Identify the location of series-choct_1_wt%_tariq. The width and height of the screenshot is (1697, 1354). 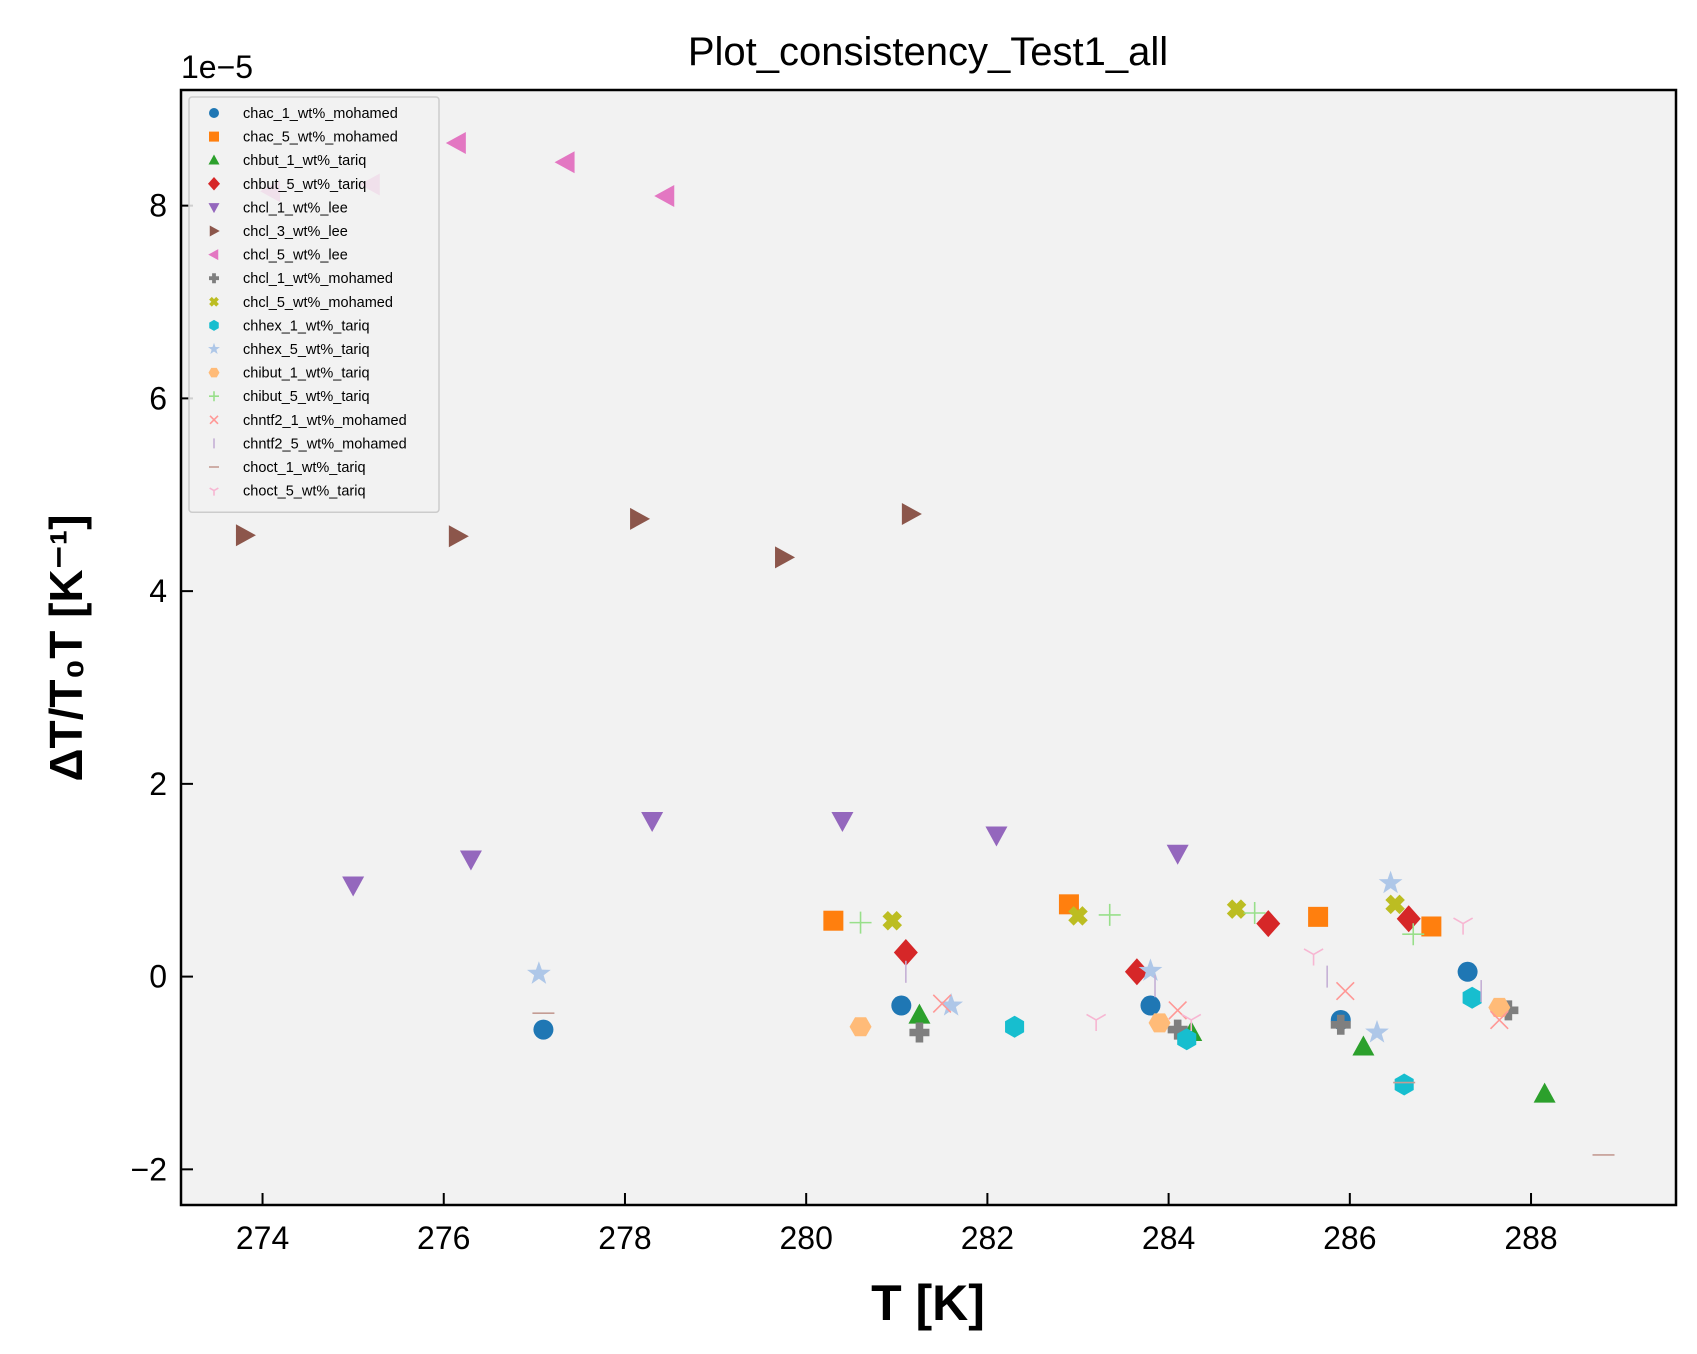
(1073, 1084).